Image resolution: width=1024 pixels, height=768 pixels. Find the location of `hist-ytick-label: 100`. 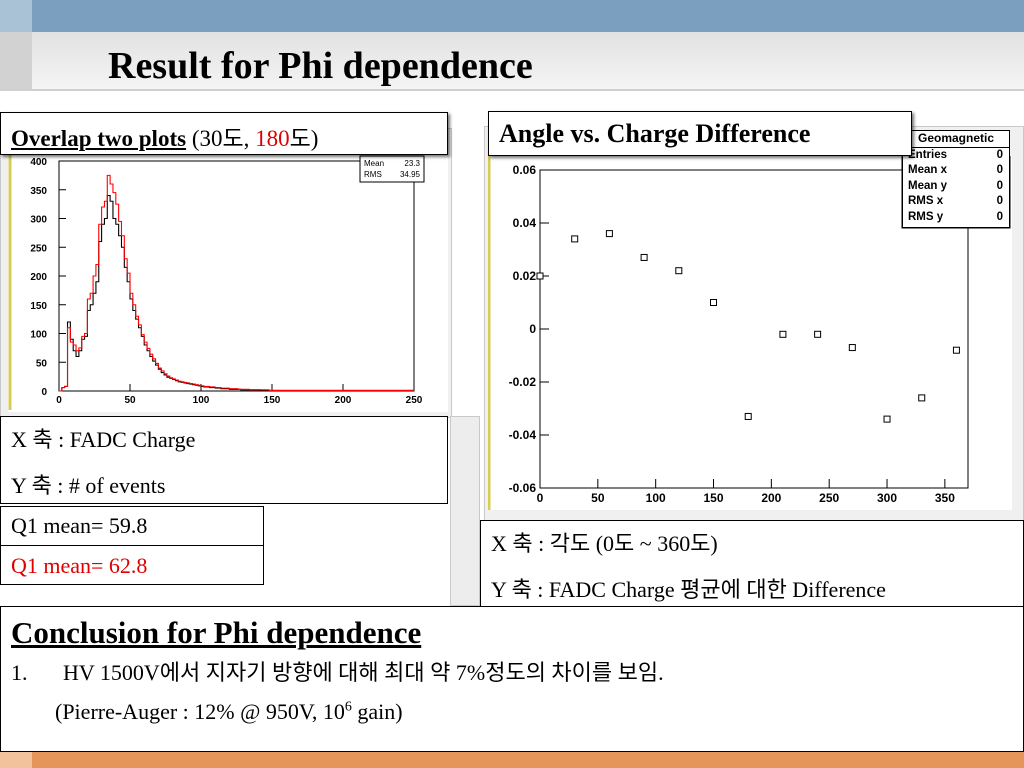

hist-ytick-label: 100 is located at coordinates (38, 335).